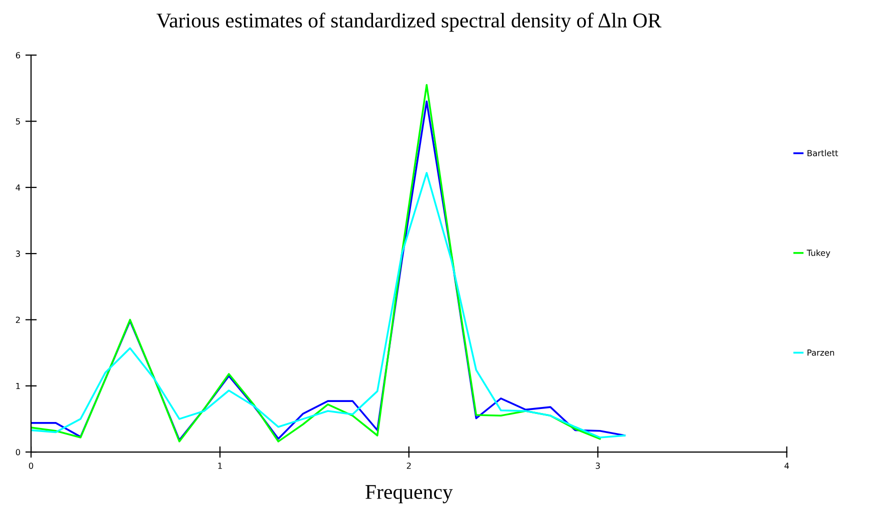  I want to click on x-tick-label: 3, so click(598, 465).